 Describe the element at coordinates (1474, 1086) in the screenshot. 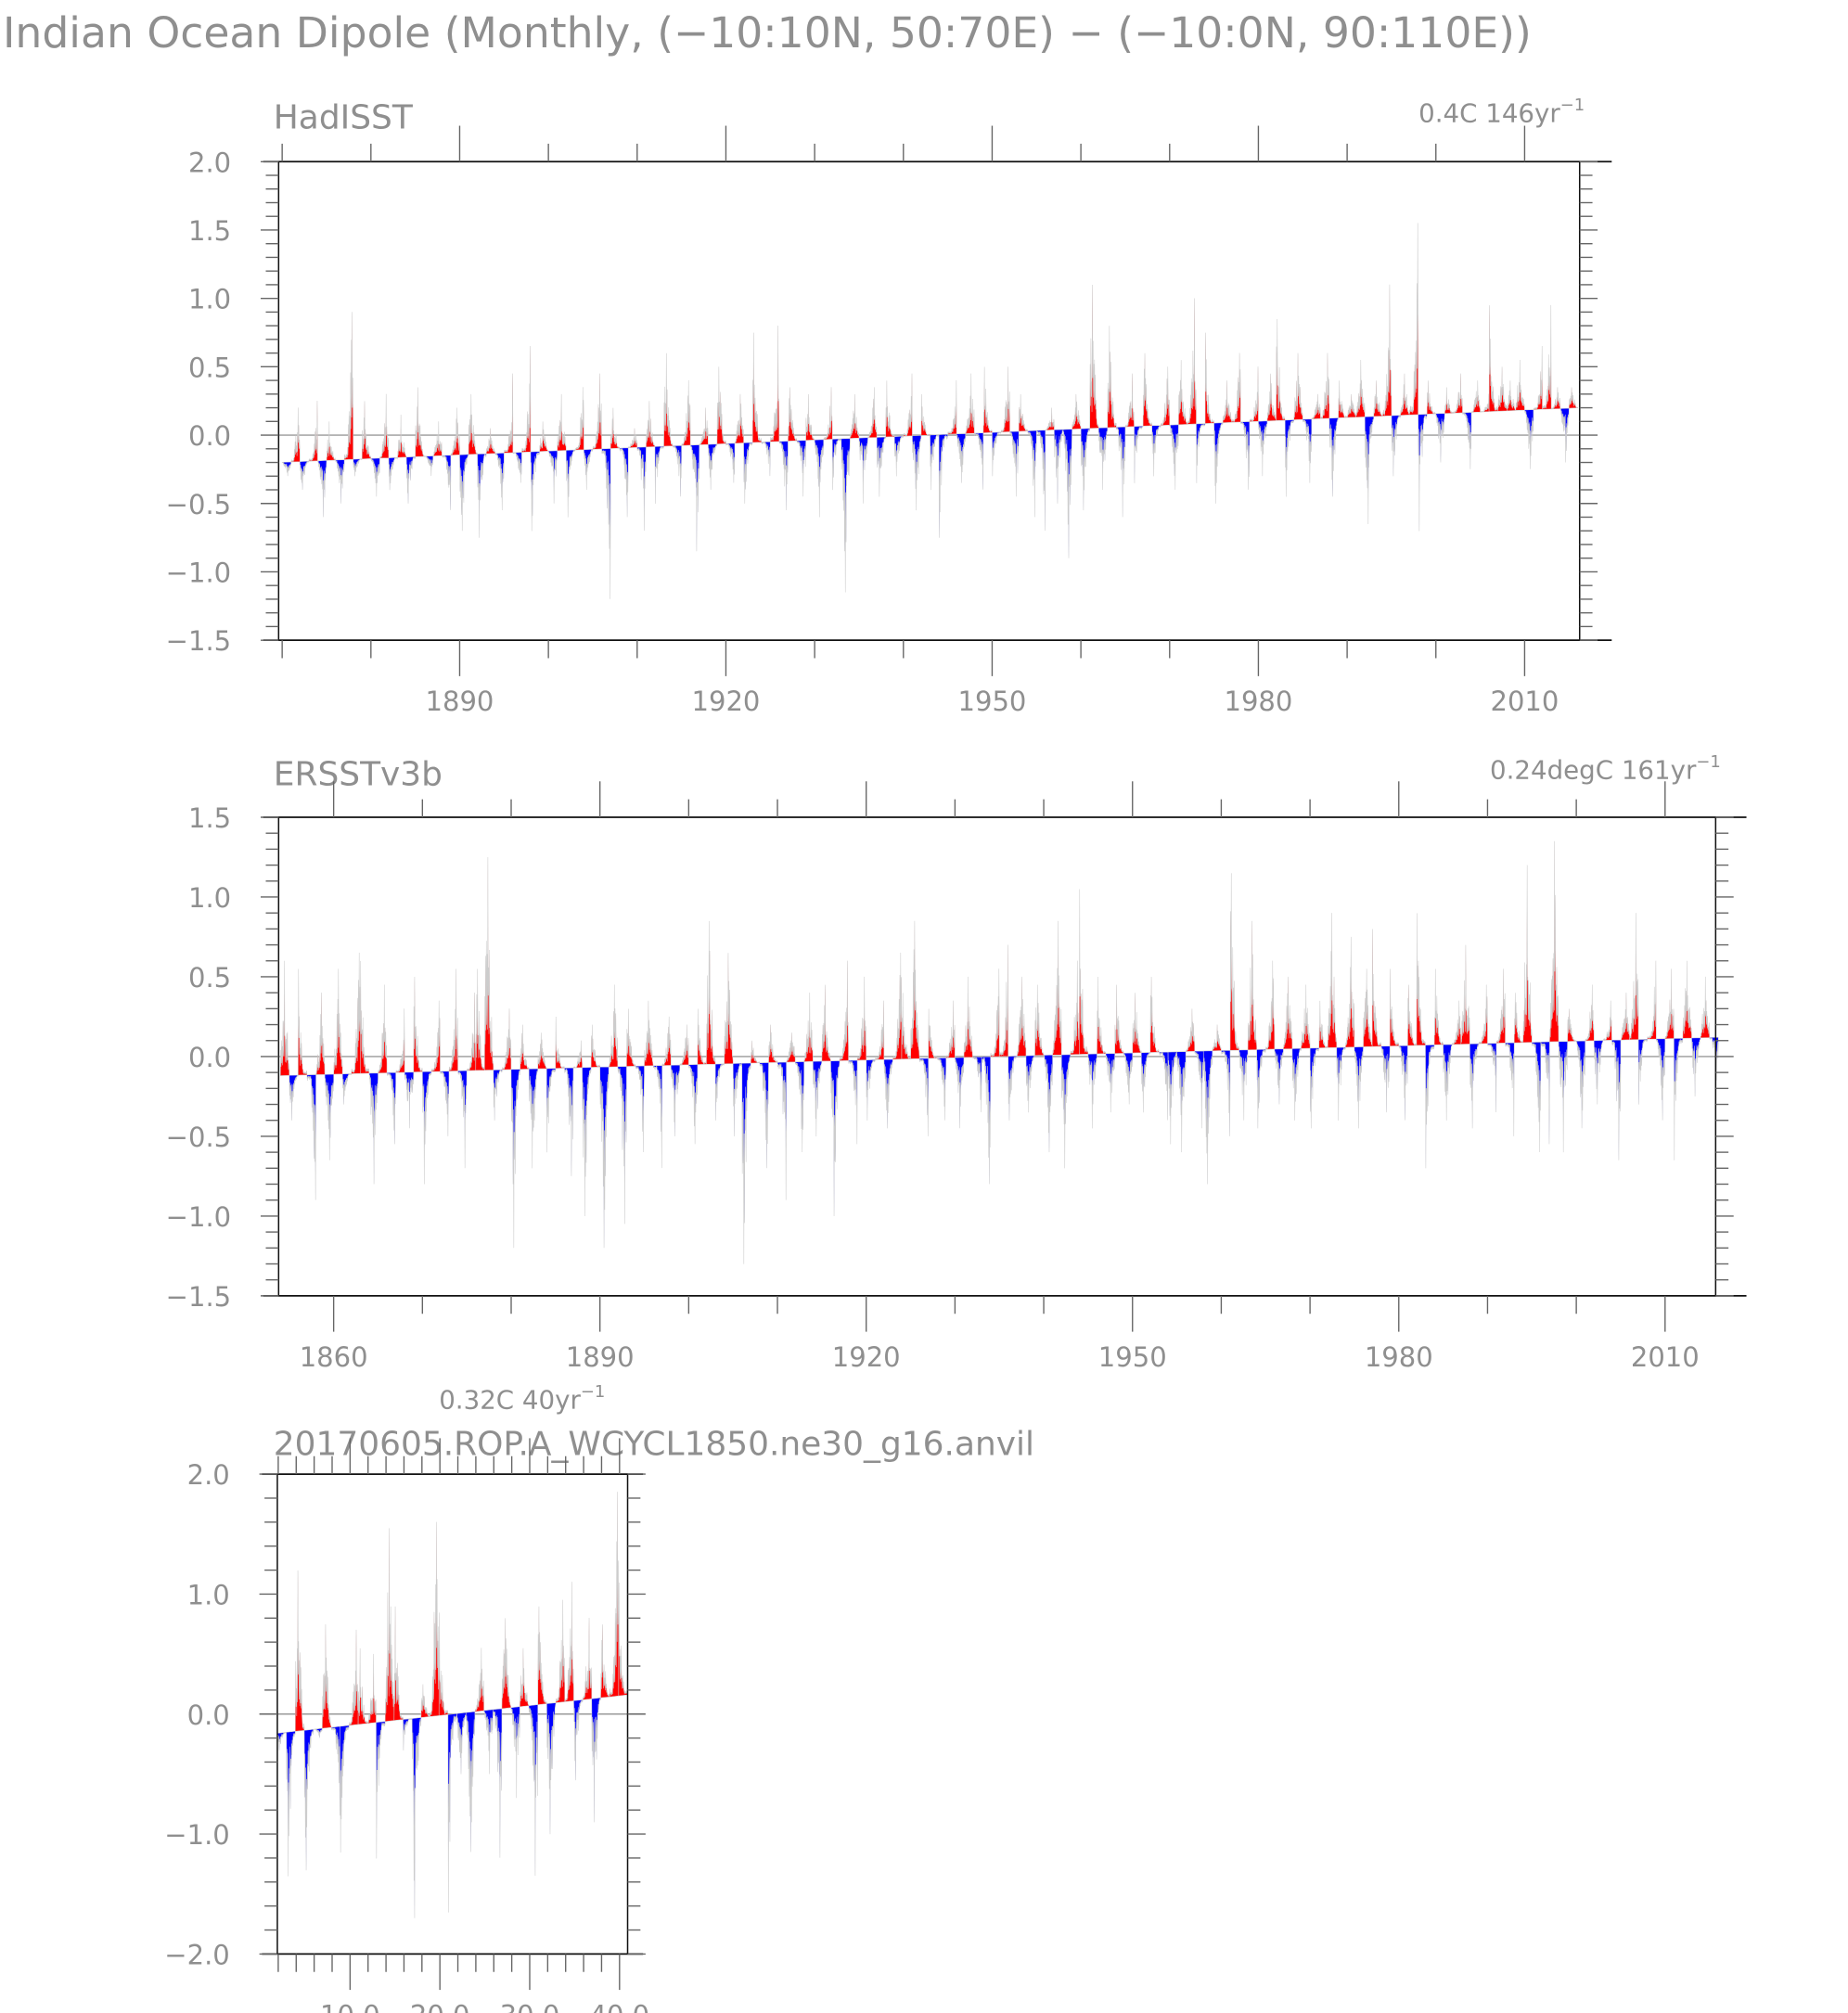

I see `bar-1988` at that location.